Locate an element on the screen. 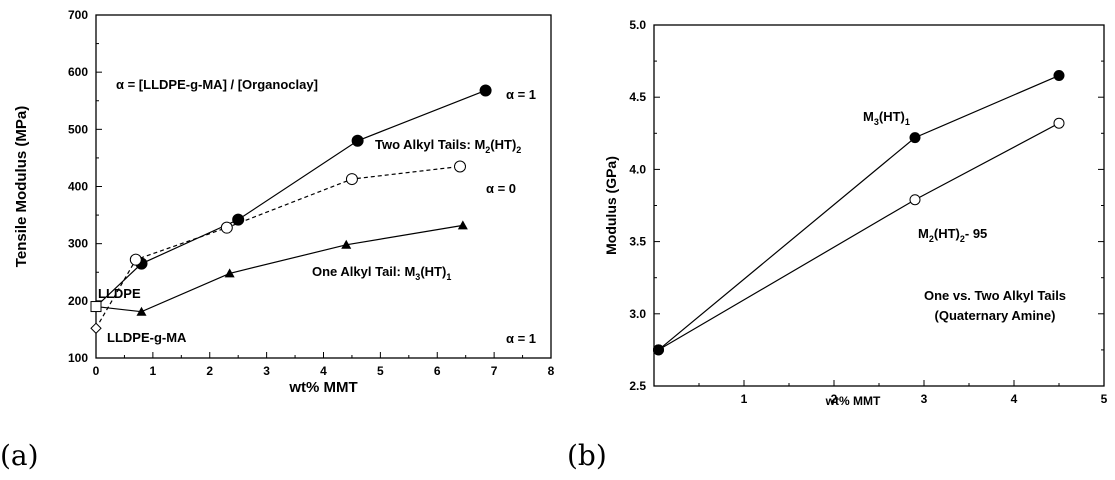 The width and height of the screenshot is (1115, 480). x-tick-label-a: 4 is located at coordinates (323, 371).